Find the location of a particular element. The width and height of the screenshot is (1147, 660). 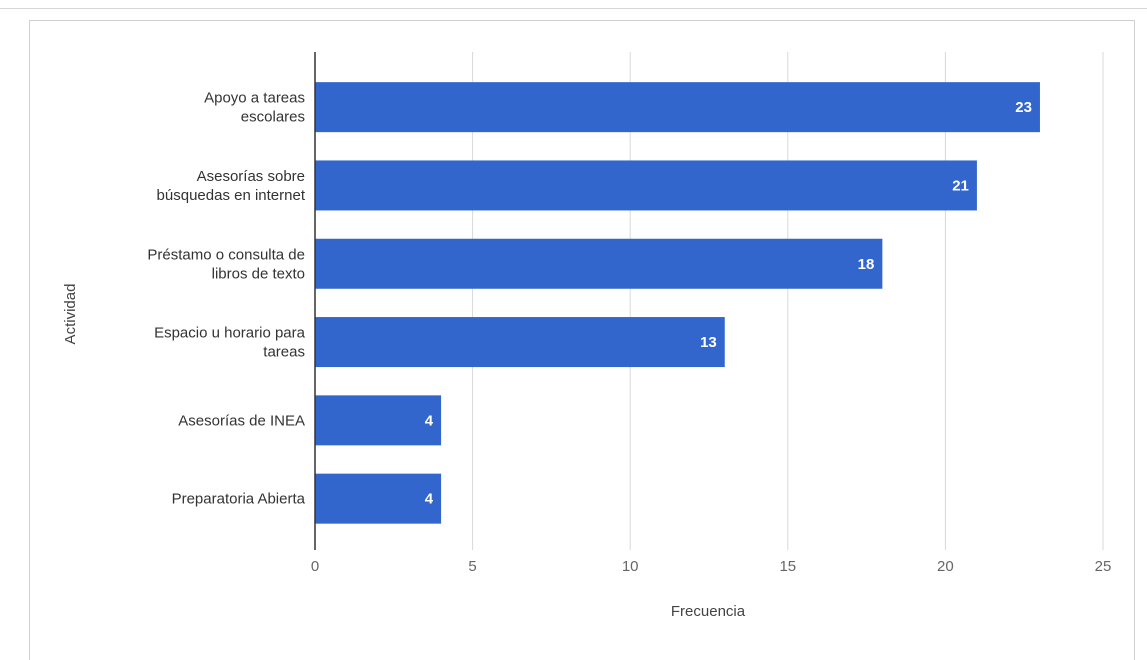

category-label-line: Espacio u horario para is located at coordinates (230, 333).